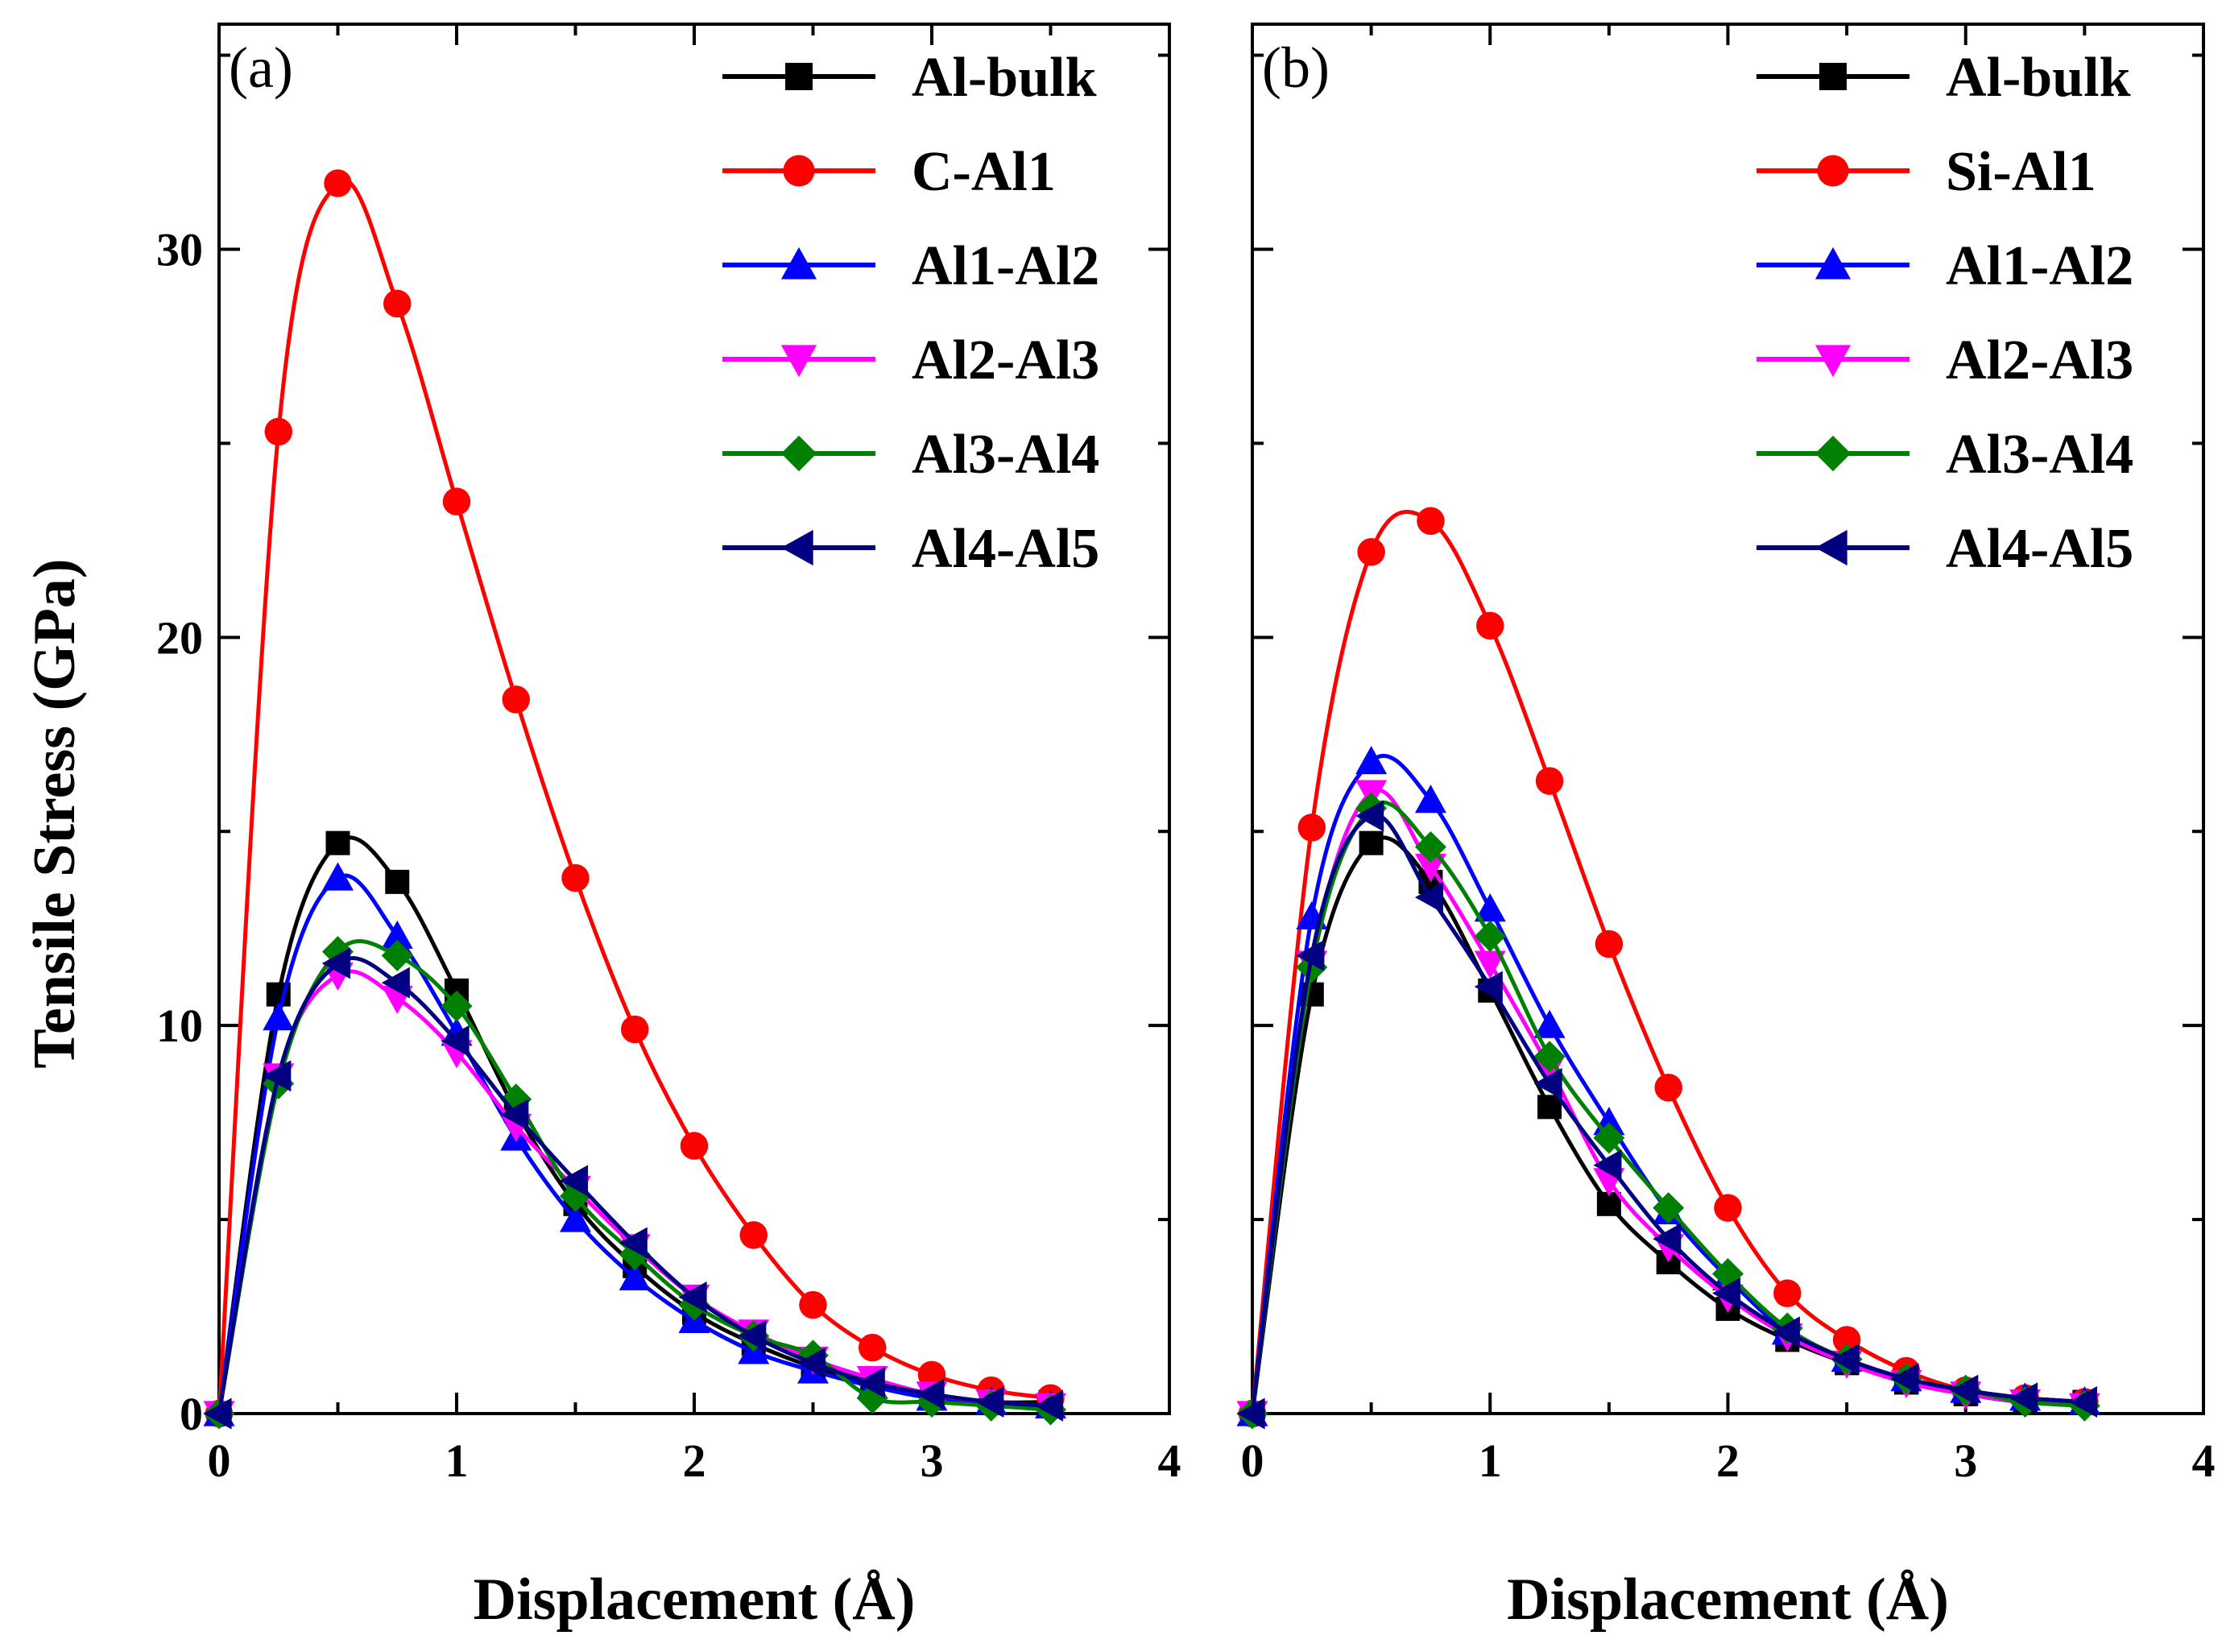 This screenshot has width=2226, height=1652. What do you see at coordinates (1945, 455) in the screenshot?
I see `legend-item: Al3-Al4` at bounding box center [1945, 455].